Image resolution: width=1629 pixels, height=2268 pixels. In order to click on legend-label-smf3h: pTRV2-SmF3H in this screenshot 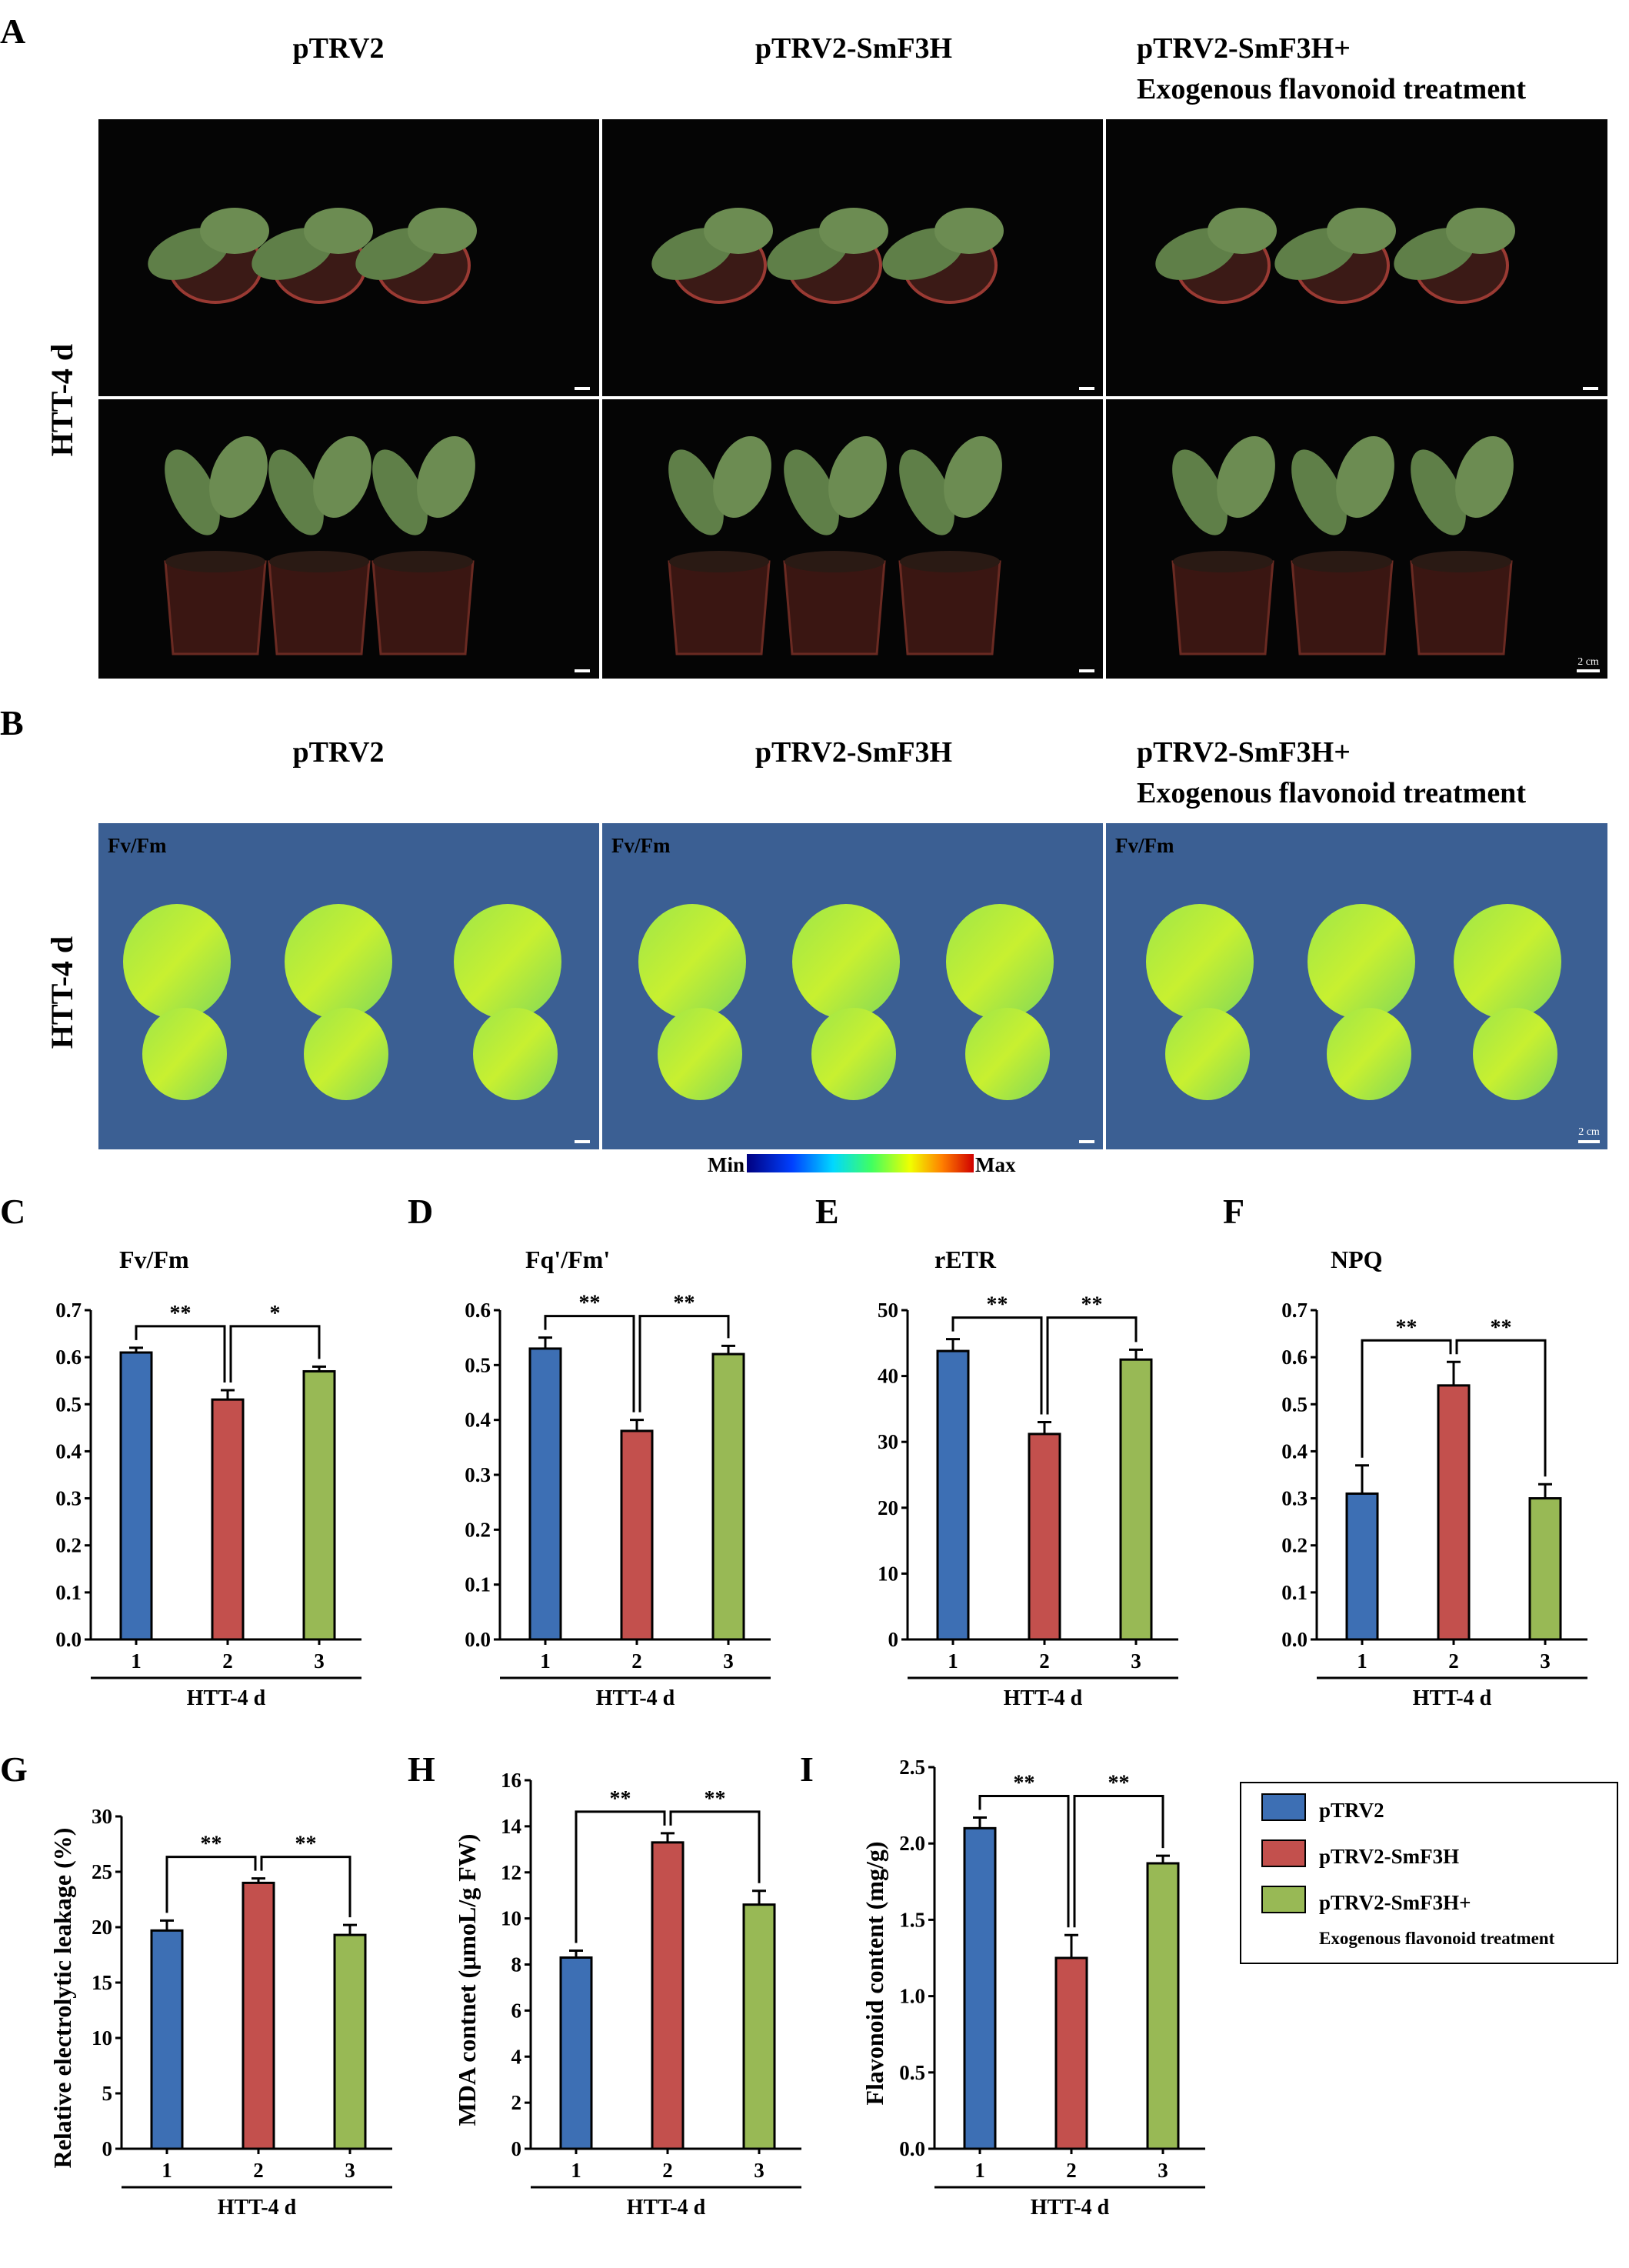, I will do `click(1389, 1857)`.